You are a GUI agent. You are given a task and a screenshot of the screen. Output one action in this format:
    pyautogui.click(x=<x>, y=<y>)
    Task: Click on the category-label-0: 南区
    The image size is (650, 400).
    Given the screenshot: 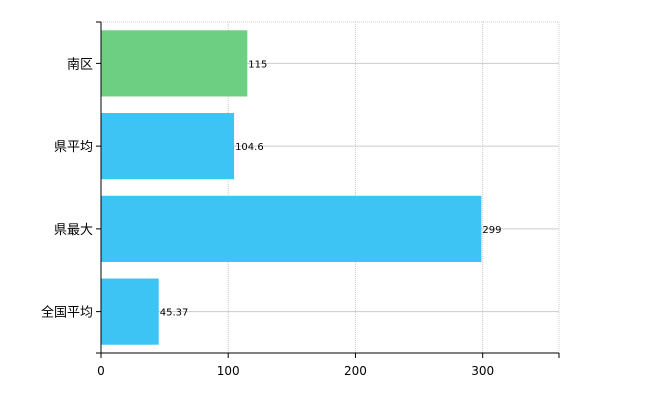 What is the action you would take?
    pyautogui.click(x=80, y=64)
    